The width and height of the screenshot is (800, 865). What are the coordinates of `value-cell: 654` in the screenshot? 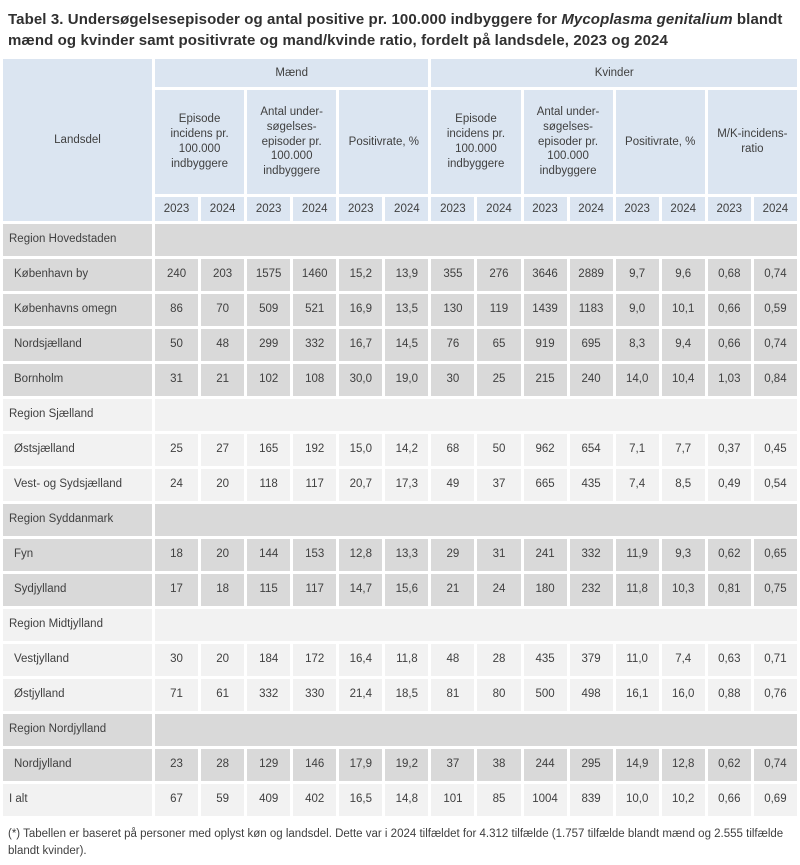 It's located at (591, 450).